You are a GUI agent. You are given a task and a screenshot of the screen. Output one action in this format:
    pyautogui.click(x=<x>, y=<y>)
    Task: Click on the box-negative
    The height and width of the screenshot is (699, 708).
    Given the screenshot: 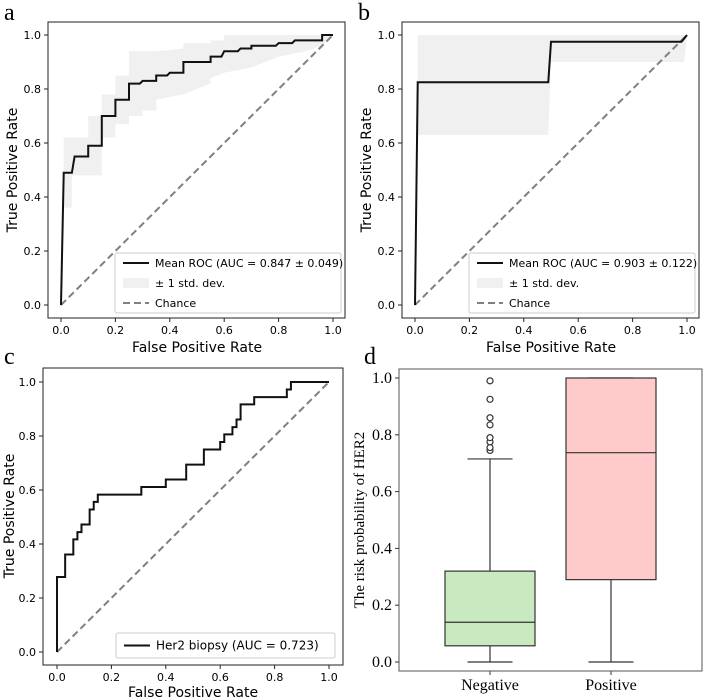 What is the action you would take?
    pyautogui.click(x=490, y=520)
    